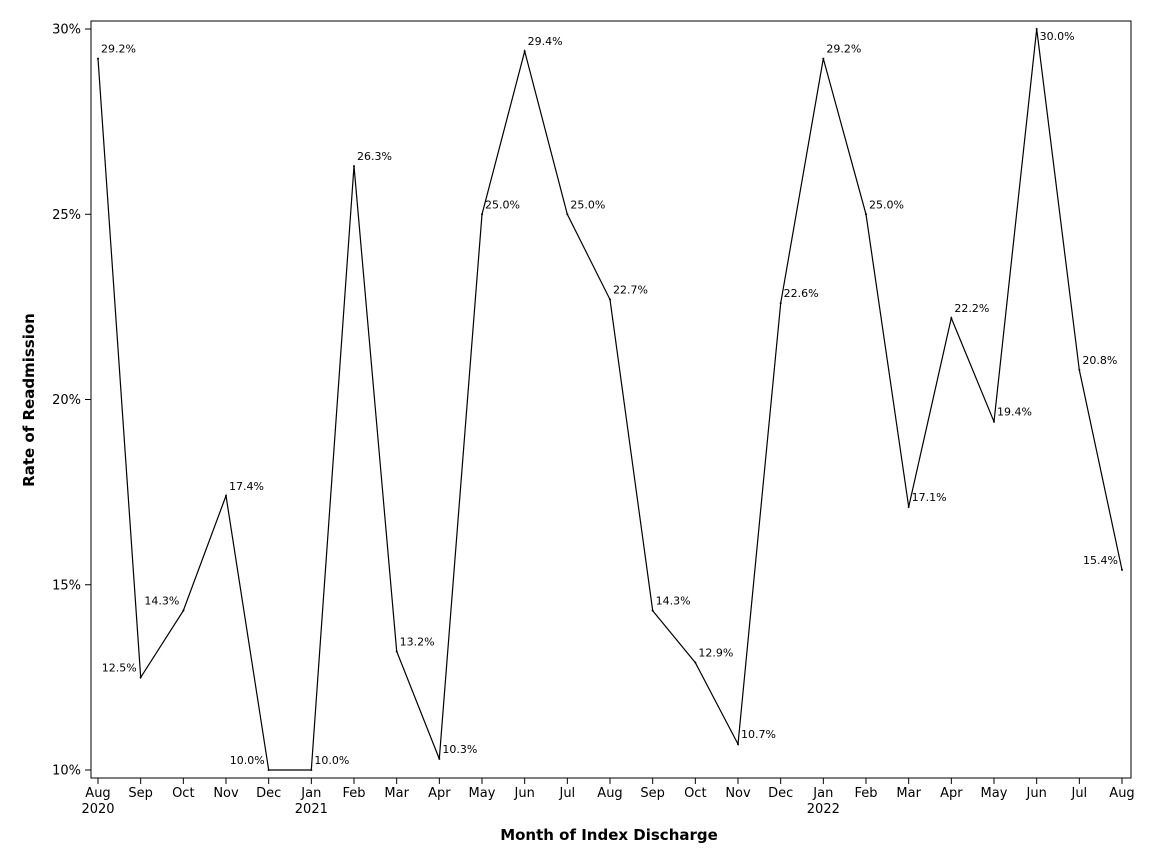 This screenshot has width=1152, height=864. Describe the element at coordinates (459, 749) in the screenshot. I see `data-label: 10.3%` at that location.